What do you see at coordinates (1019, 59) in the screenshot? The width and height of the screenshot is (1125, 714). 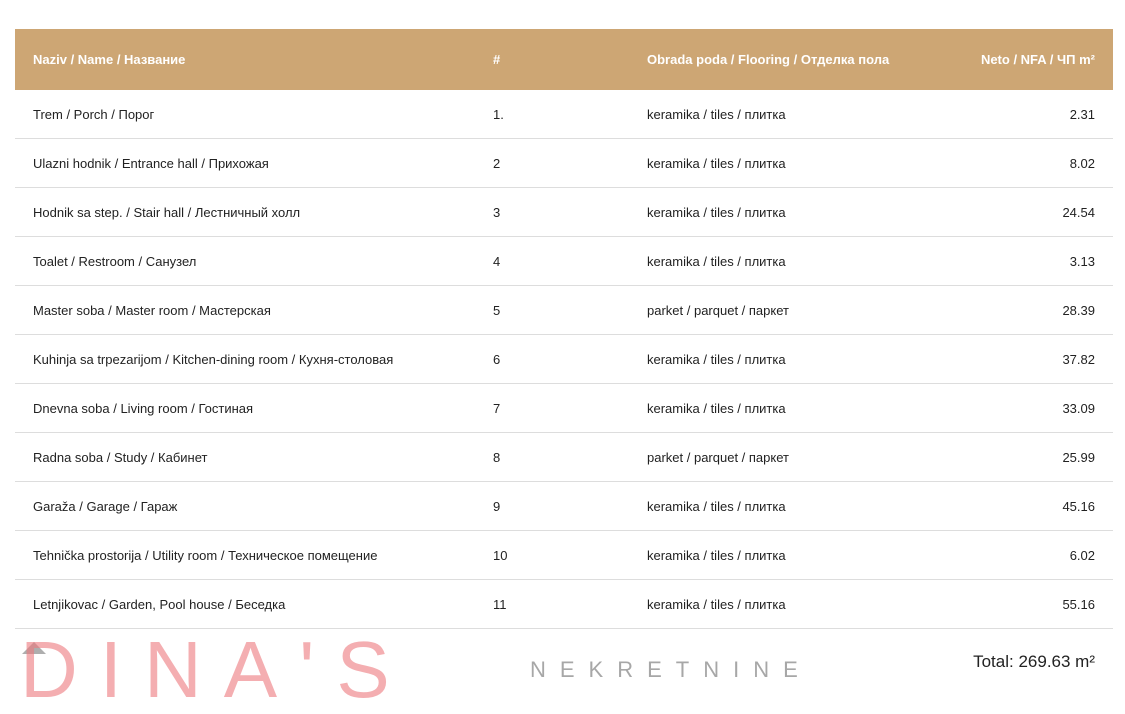 I see `header-area: Neto / NFA / ЧП m²` at bounding box center [1019, 59].